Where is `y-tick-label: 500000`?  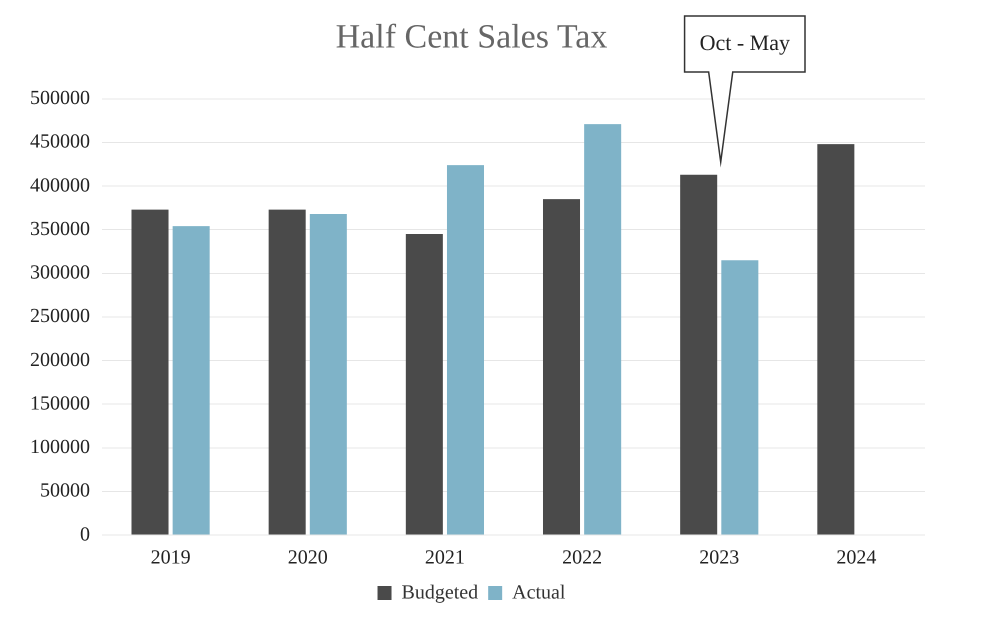
y-tick-label: 500000 is located at coordinates (60, 98).